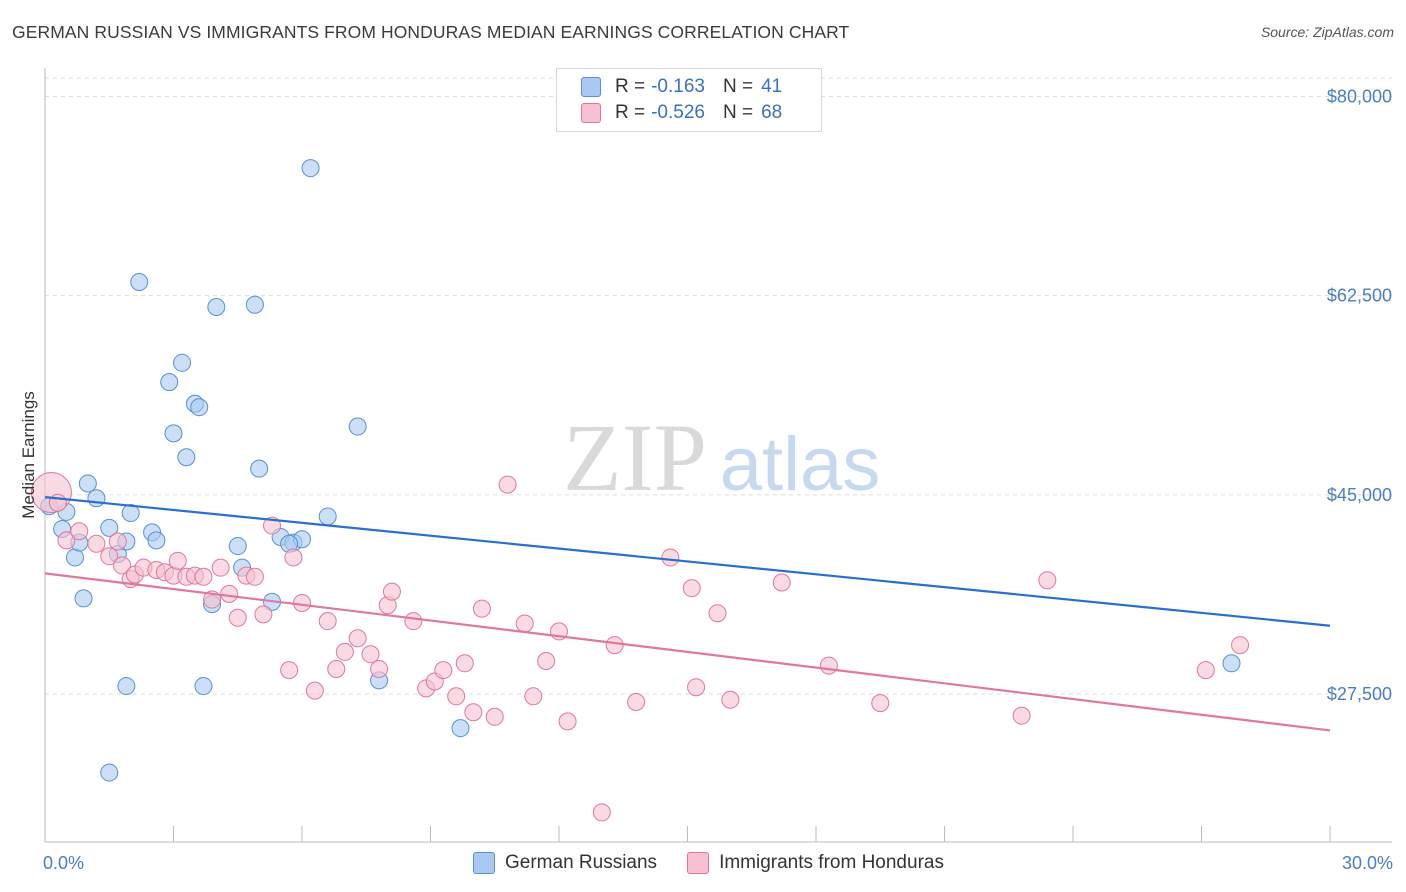  What do you see at coordinates (581, 862) in the screenshot?
I see `series-legend-label: German Russians` at bounding box center [581, 862].